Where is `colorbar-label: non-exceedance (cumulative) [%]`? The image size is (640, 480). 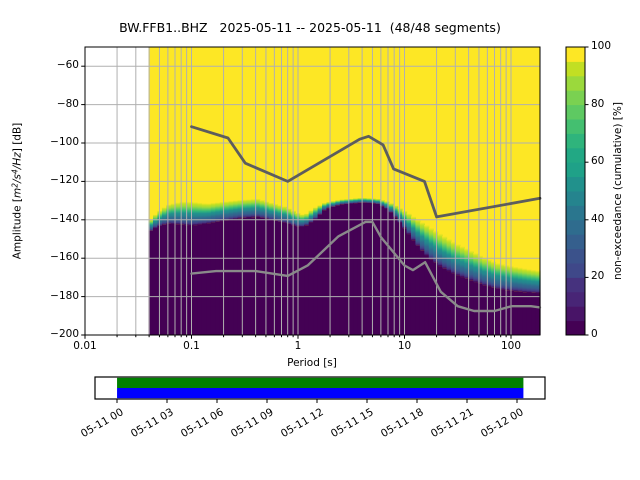 colorbar-label: non-exceedance (cumulative) [%] is located at coordinates (618, 191).